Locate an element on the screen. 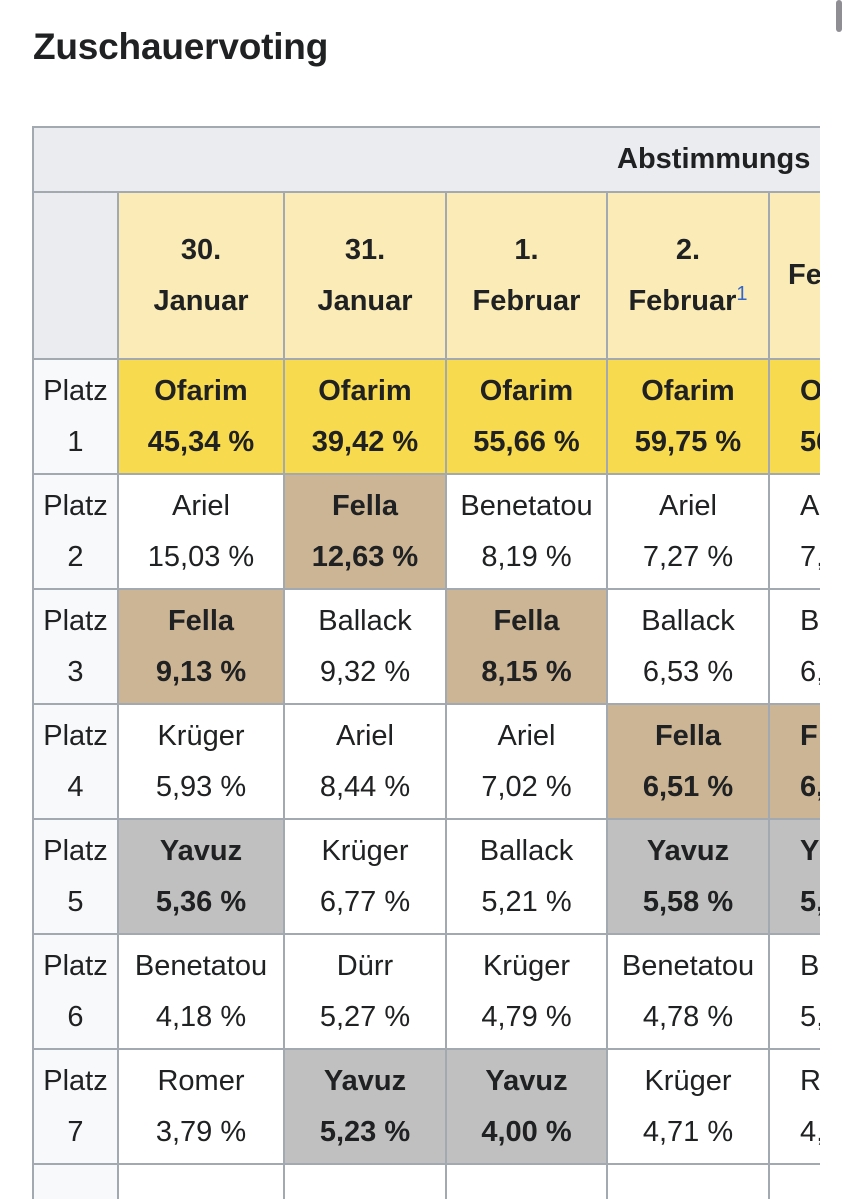 This screenshot has width=852, height=1199. vote-cell: Yavuz 5,58 % is located at coordinates (688, 876).